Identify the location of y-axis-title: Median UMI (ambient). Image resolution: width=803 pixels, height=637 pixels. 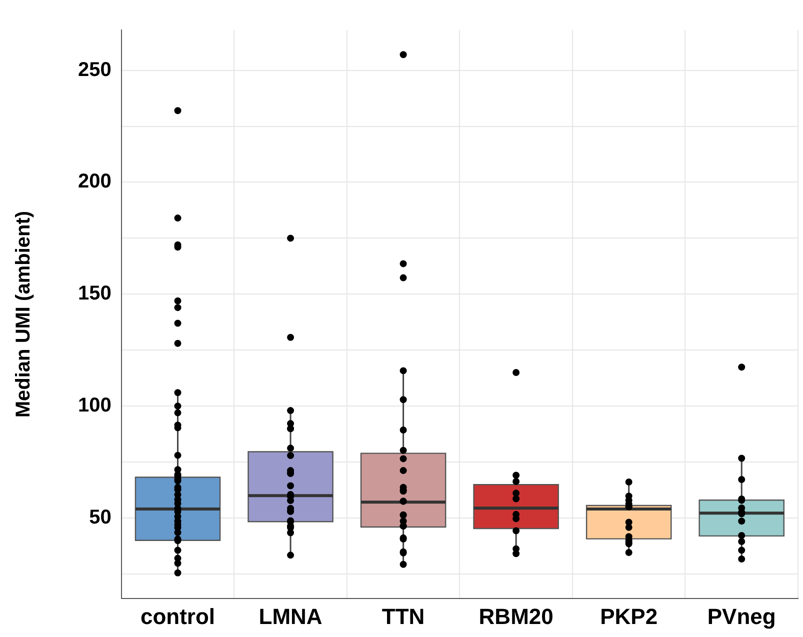
(23, 314).